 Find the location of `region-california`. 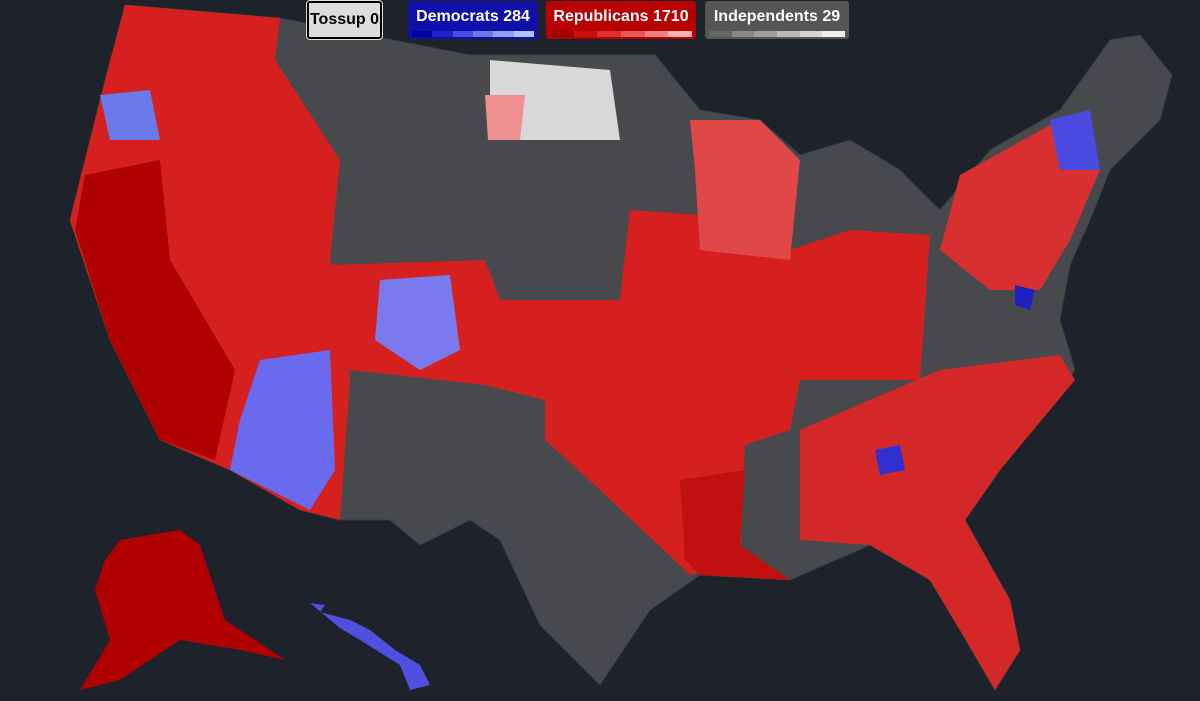

region-california is located at coordinates (155, 310).